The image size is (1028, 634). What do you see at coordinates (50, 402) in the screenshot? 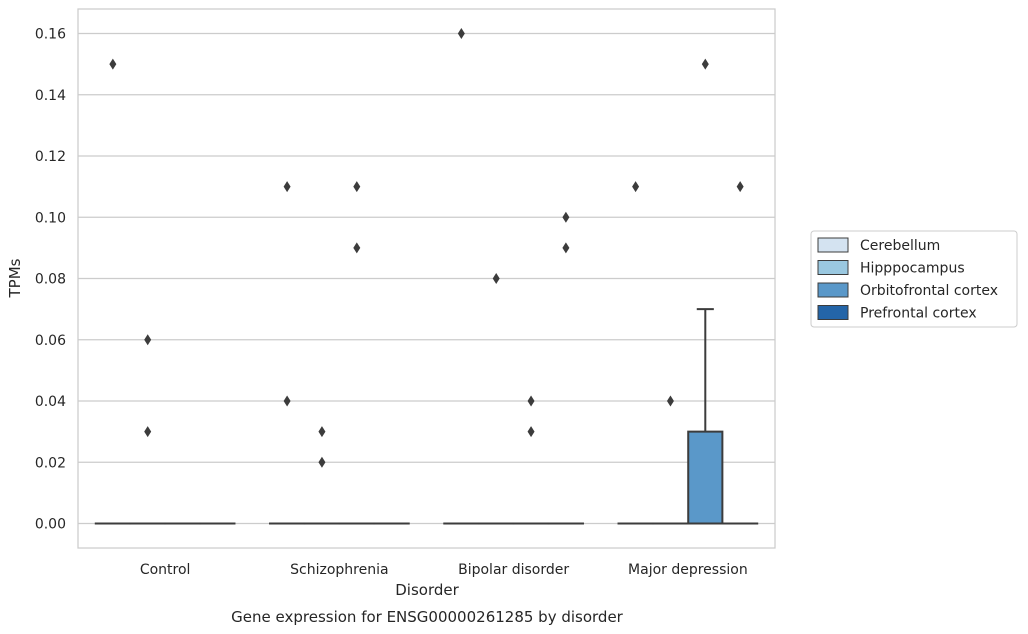
I see `y-tick-label: 0.04` at bounding box center [50, 402].